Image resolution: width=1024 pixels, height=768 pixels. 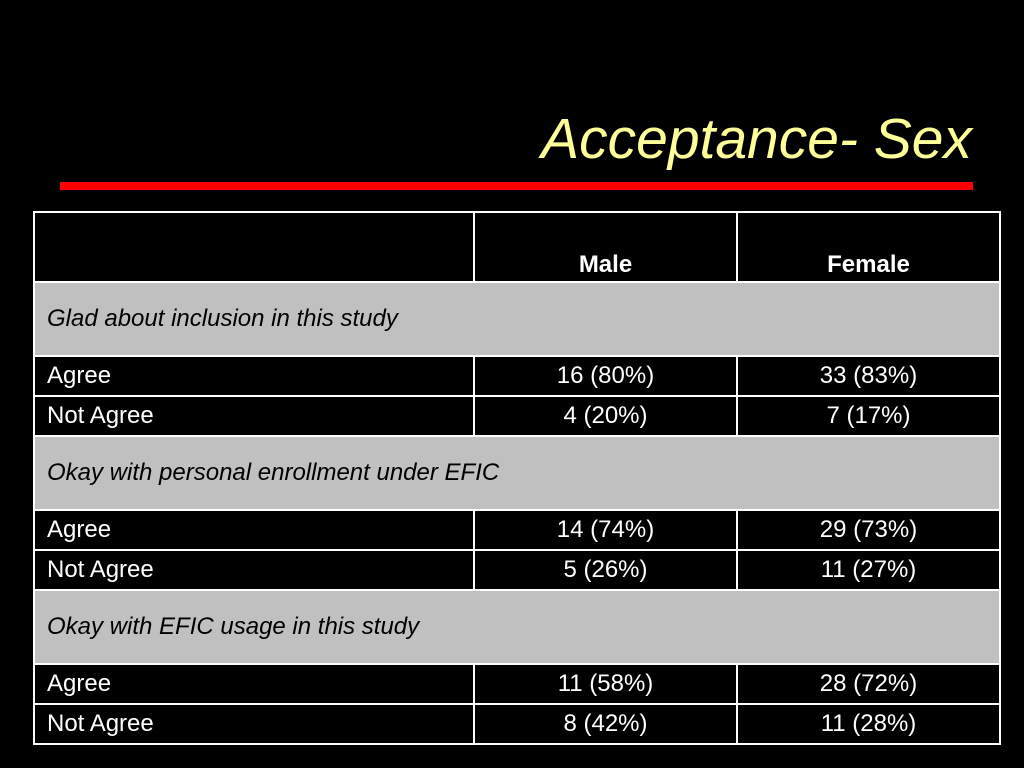 I want to click on section-title: Okay with EFIC usage in this study, so click(x=517, y=627).